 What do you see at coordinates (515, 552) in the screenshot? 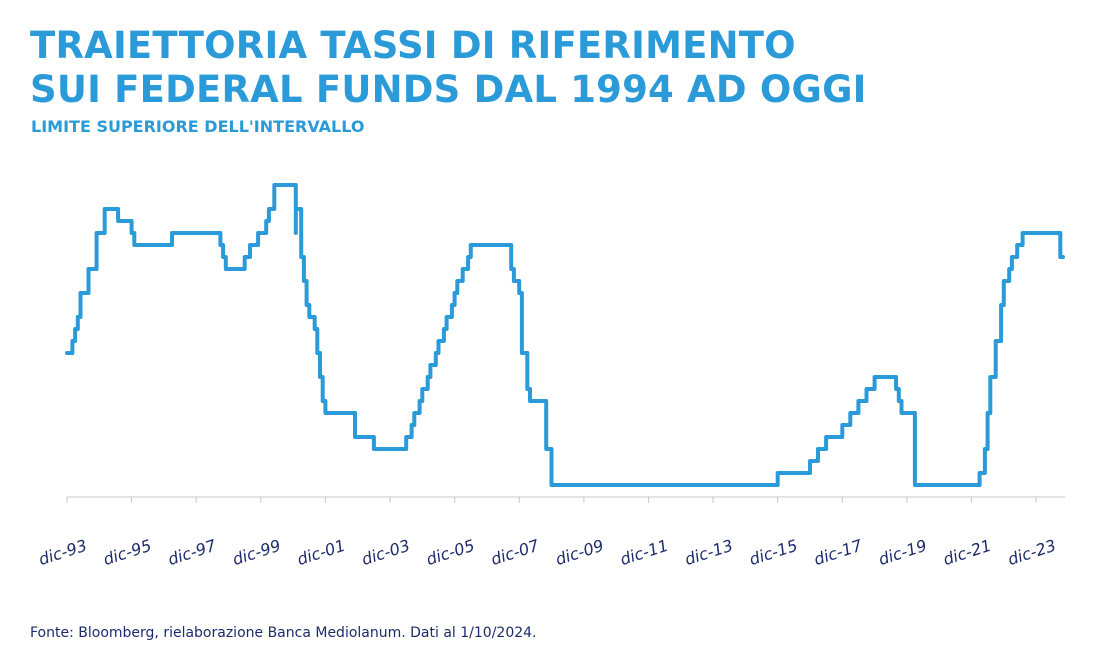
I see `x-tick-label-dic-07: dic-07` at bounding box center [515, 552].